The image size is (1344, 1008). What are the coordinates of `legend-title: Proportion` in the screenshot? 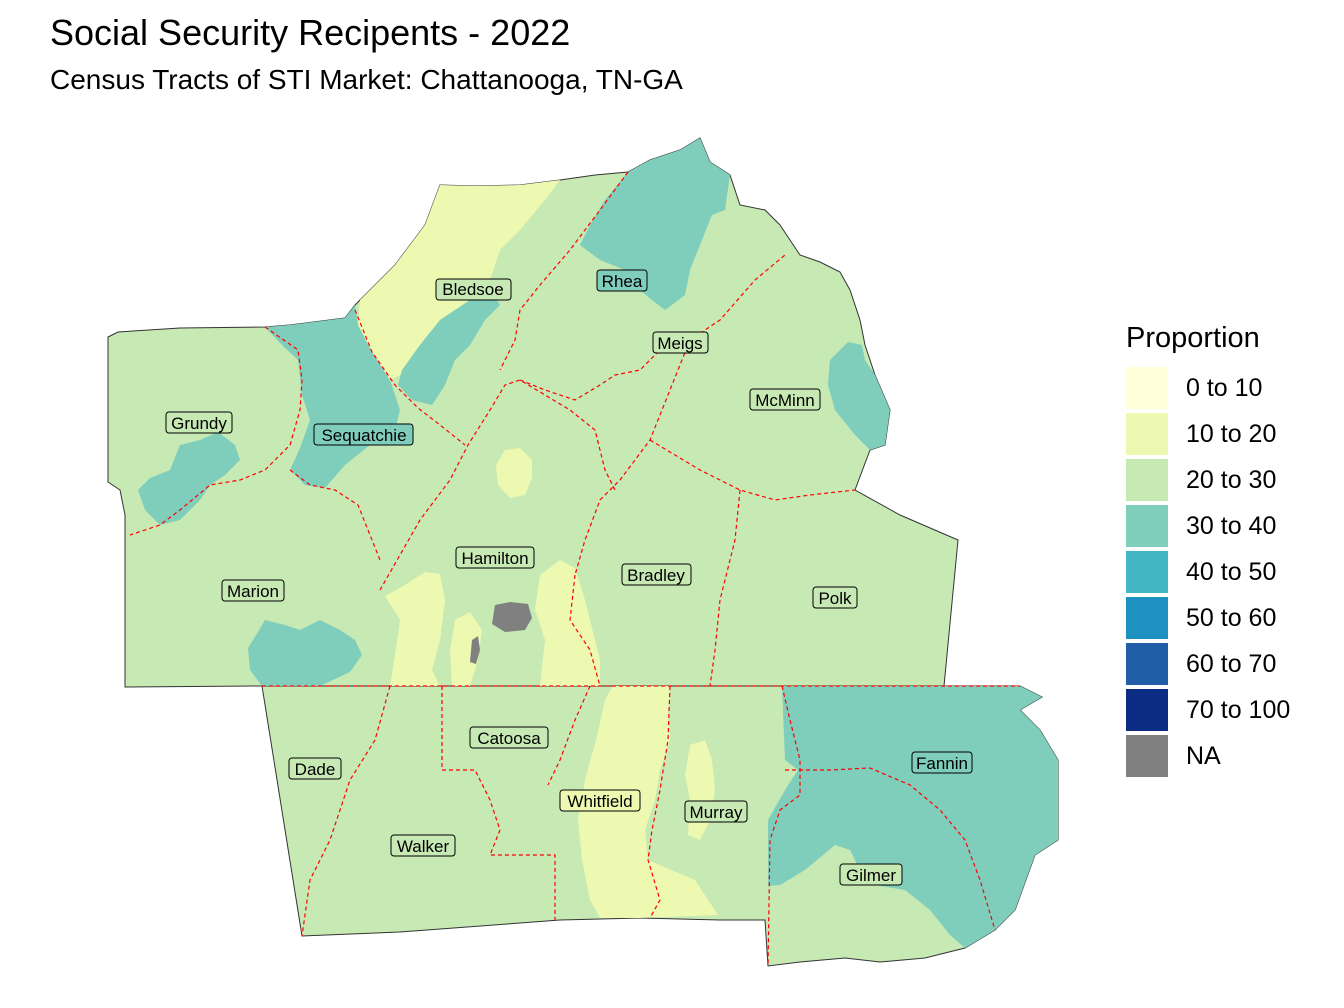 It's located at (1193, 338).